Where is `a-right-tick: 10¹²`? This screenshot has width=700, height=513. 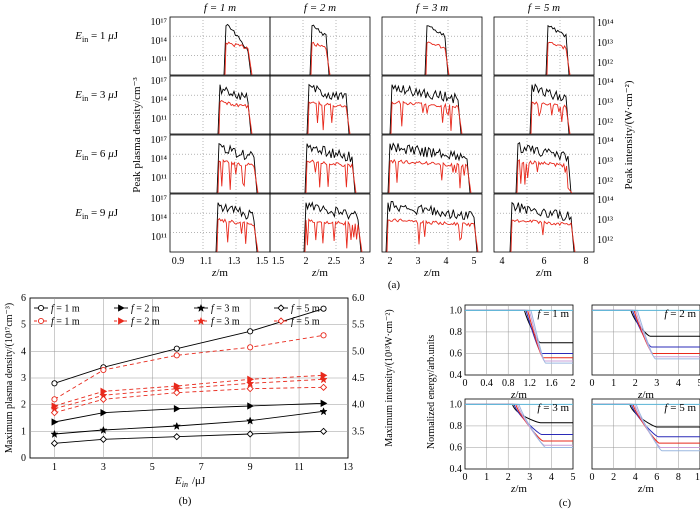
a-right-tick: 10¹² is located at coordinates (605, 122).